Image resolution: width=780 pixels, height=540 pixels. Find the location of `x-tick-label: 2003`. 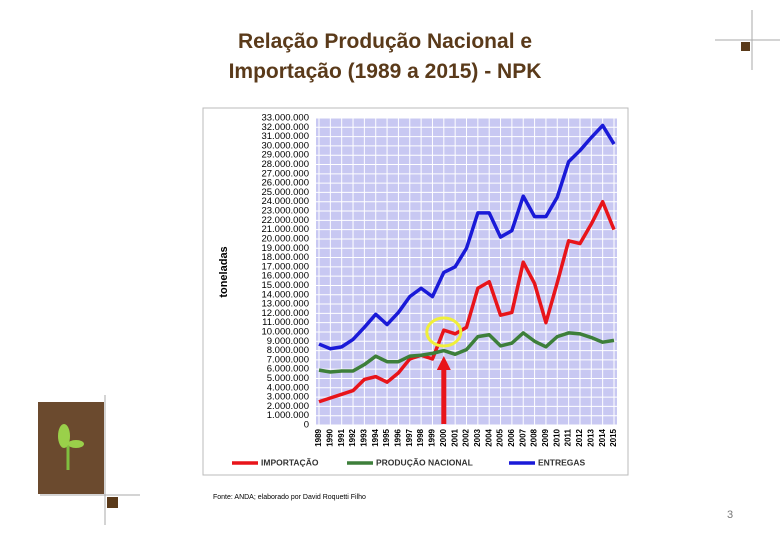

x-tick-label: 2003 is located at coordinates (477, 437).